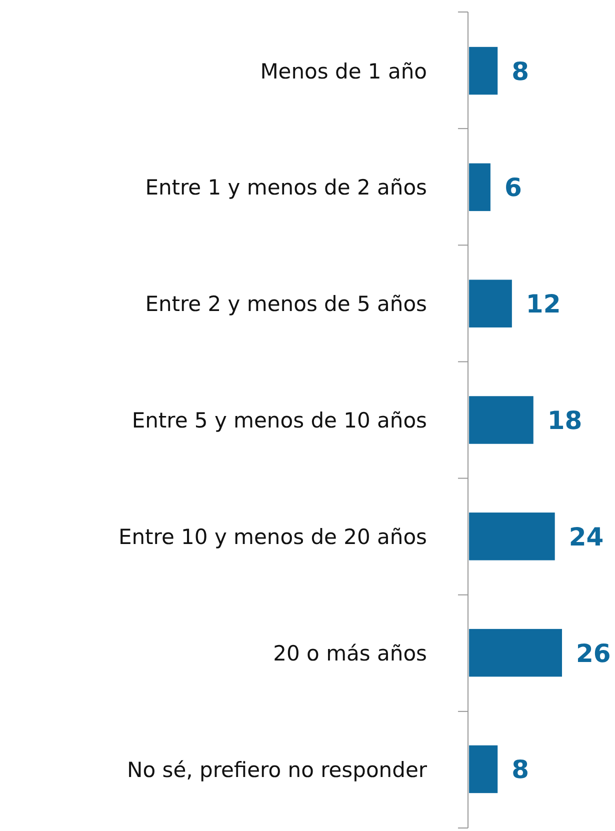 The image size is (615, 831). I want to click on data-label: 18, so click(564, 420).